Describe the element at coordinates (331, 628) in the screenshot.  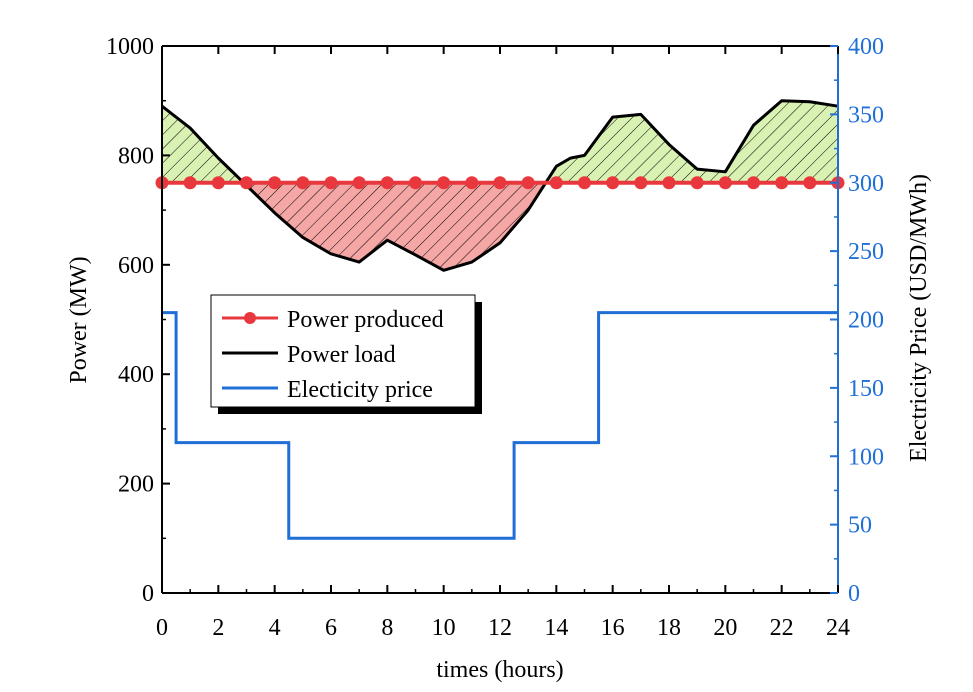
I see `x-tick-label-3: 6` at that location.